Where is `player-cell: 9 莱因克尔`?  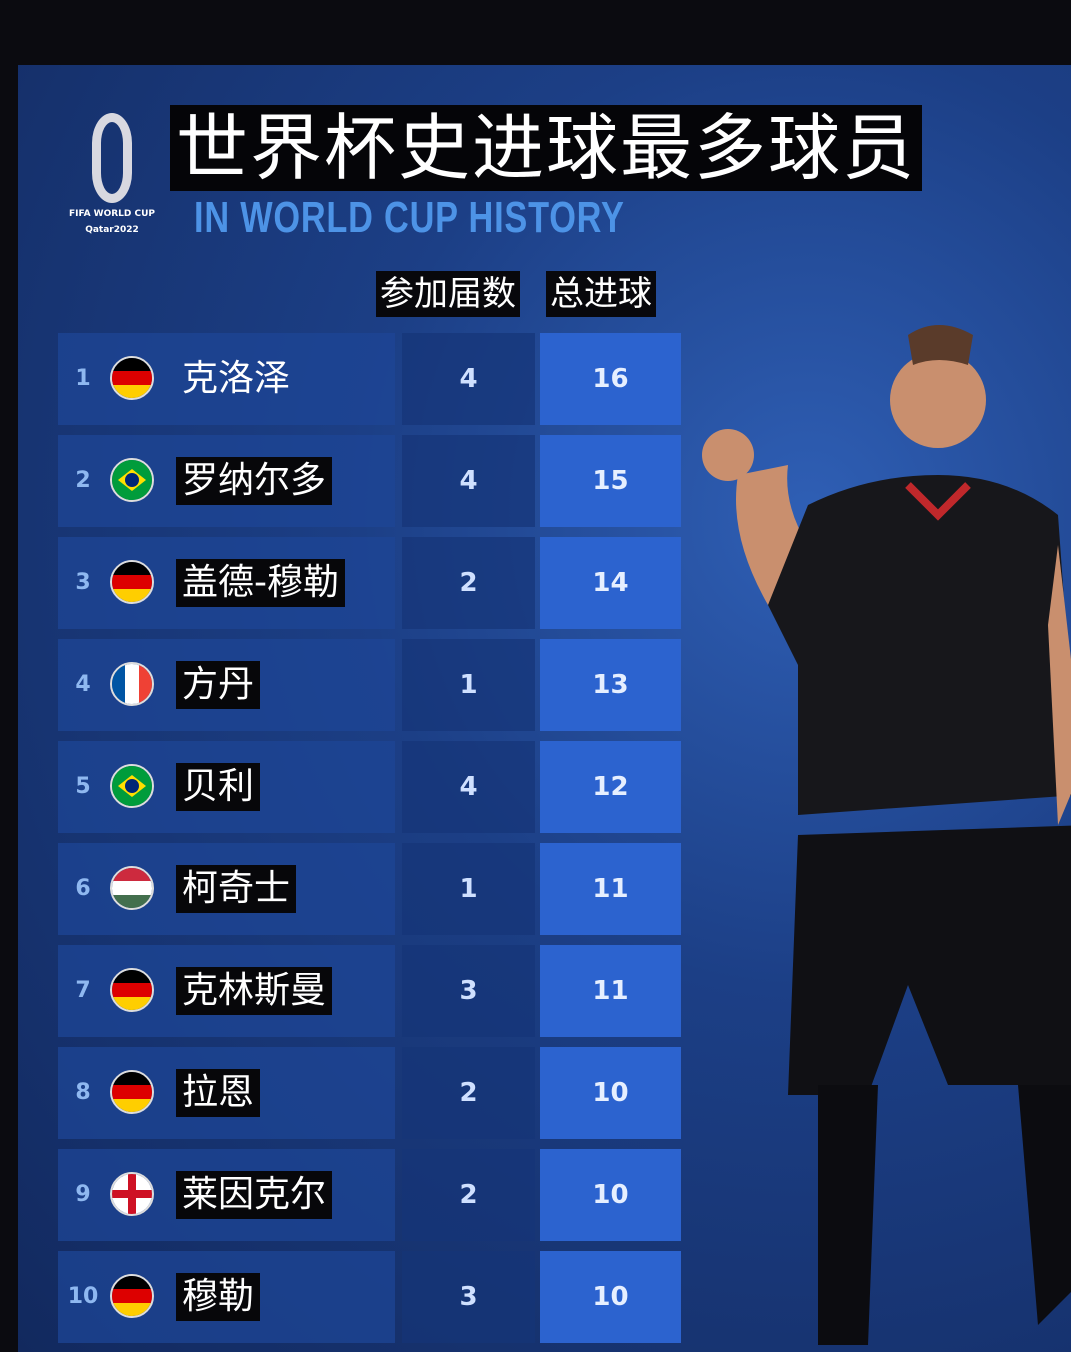 player-cell: 9 莱因克尔 is located at coordinates (226, 1195).